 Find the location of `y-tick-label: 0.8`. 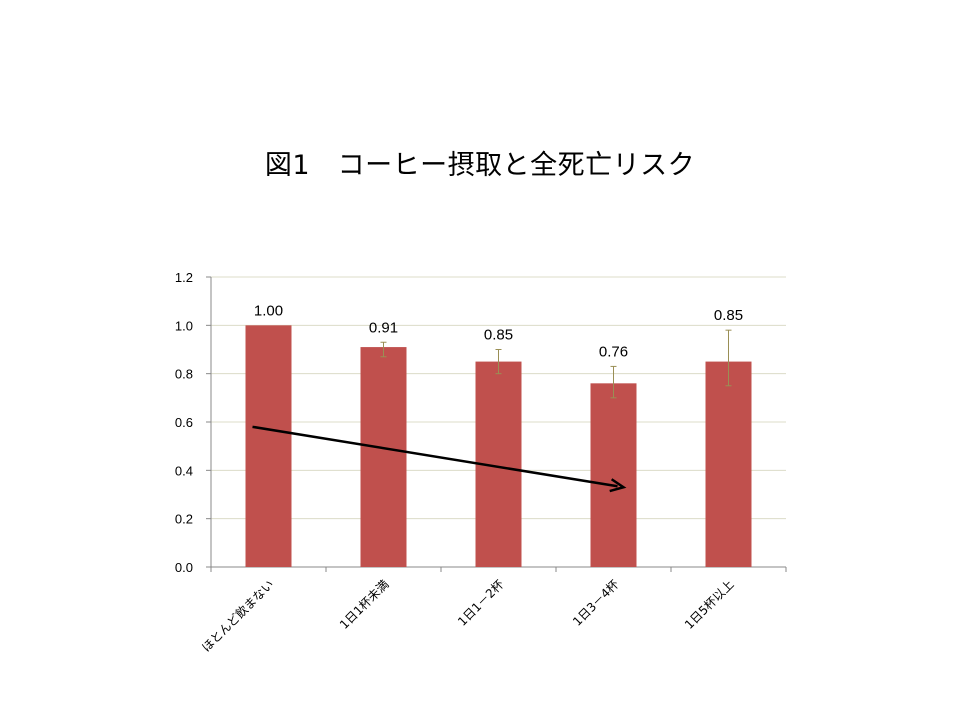

y-tick-label: 0.8 is located at coordinates (184, 374).